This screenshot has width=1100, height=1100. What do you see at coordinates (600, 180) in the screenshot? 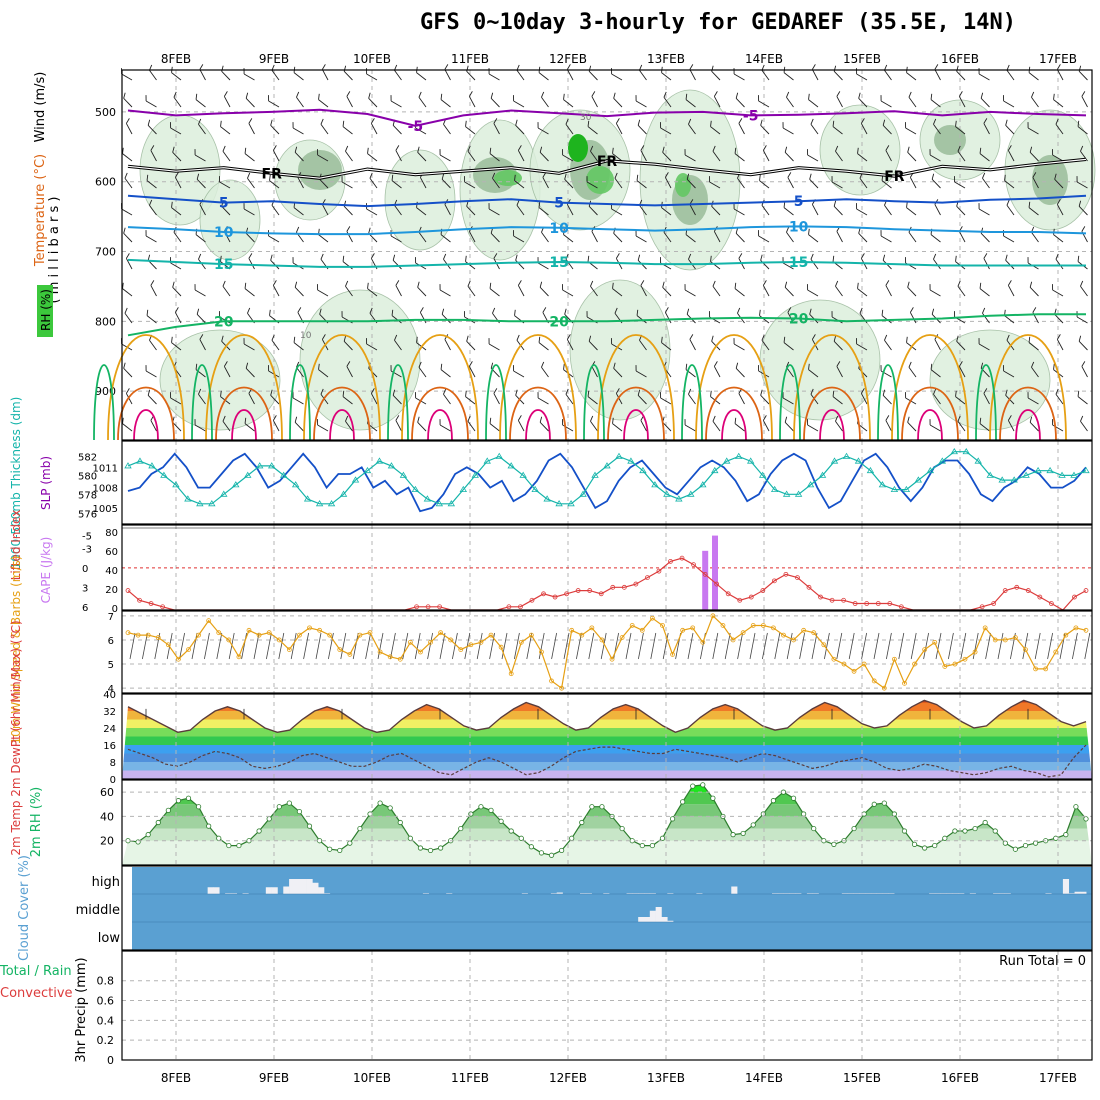
I see `rh-shading-moist` at bounding box center [600, 180].